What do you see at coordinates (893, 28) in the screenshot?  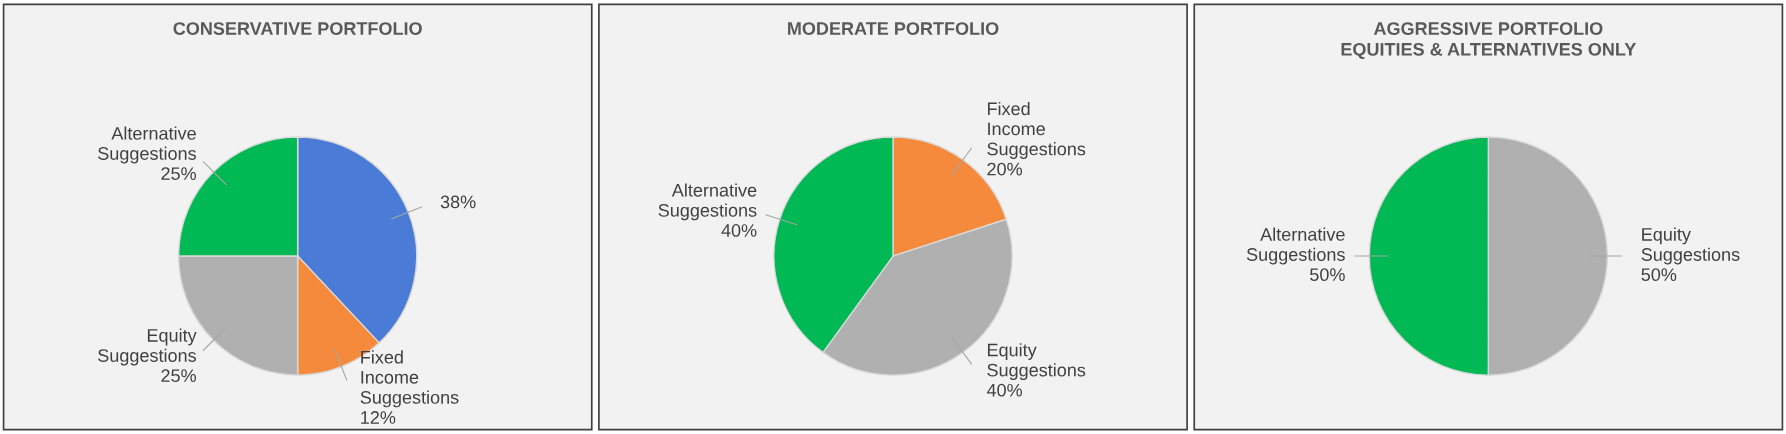 I see `chart-title: MODERATE PORTFOLIO` at bounding box center [893, 28].